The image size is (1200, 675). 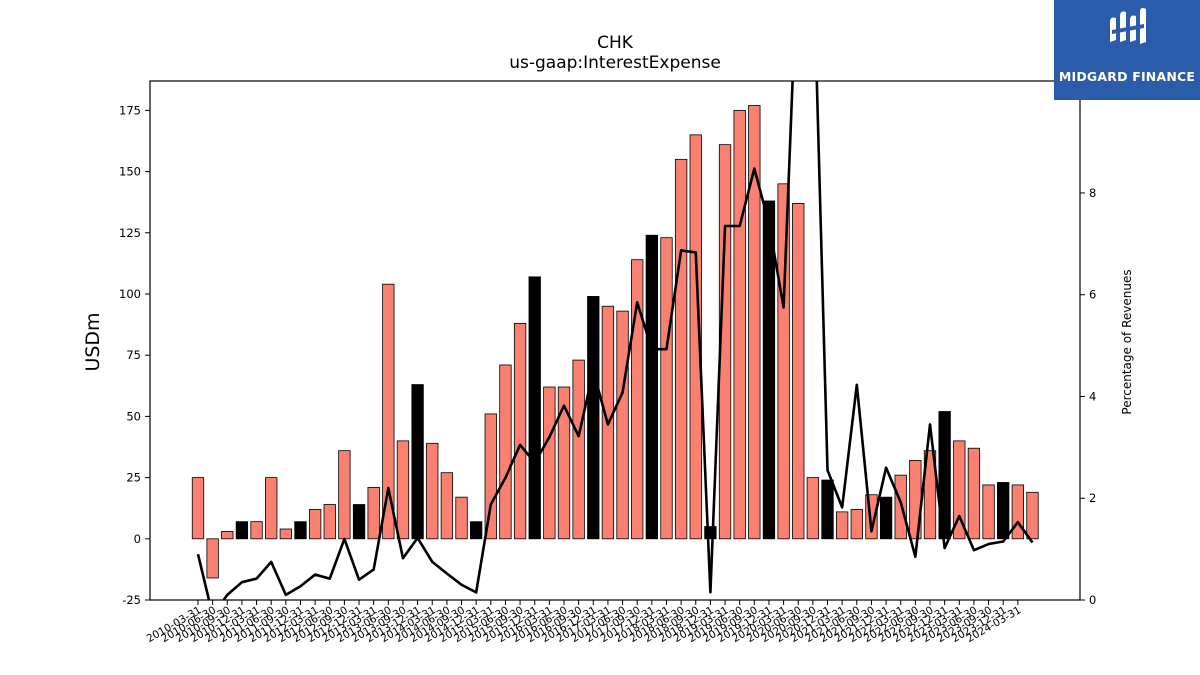 I want to click on y-tick-label-75: 75, so click(x=133, y=355).